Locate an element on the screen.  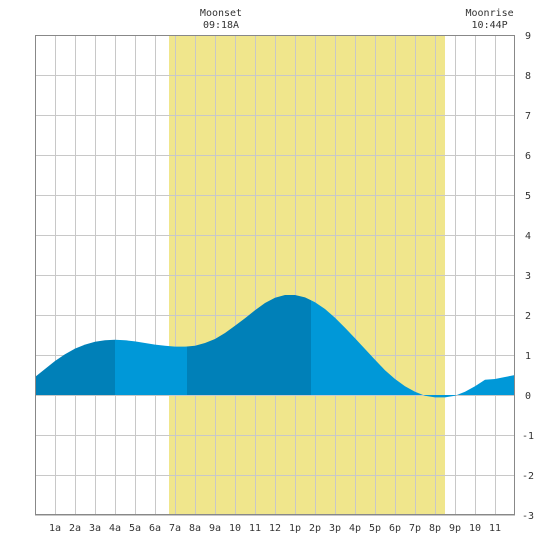
x-tick-label: 12 is located at coordinates (275, 528).